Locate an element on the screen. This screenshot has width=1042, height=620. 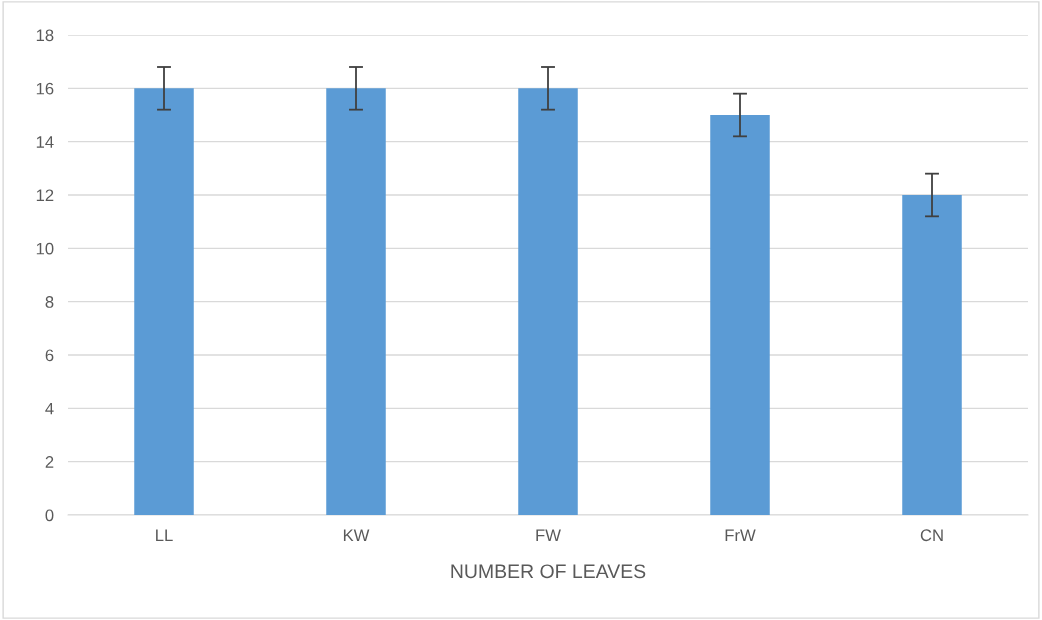
y-tick-label: 14 is located at coordinates (45, 142).